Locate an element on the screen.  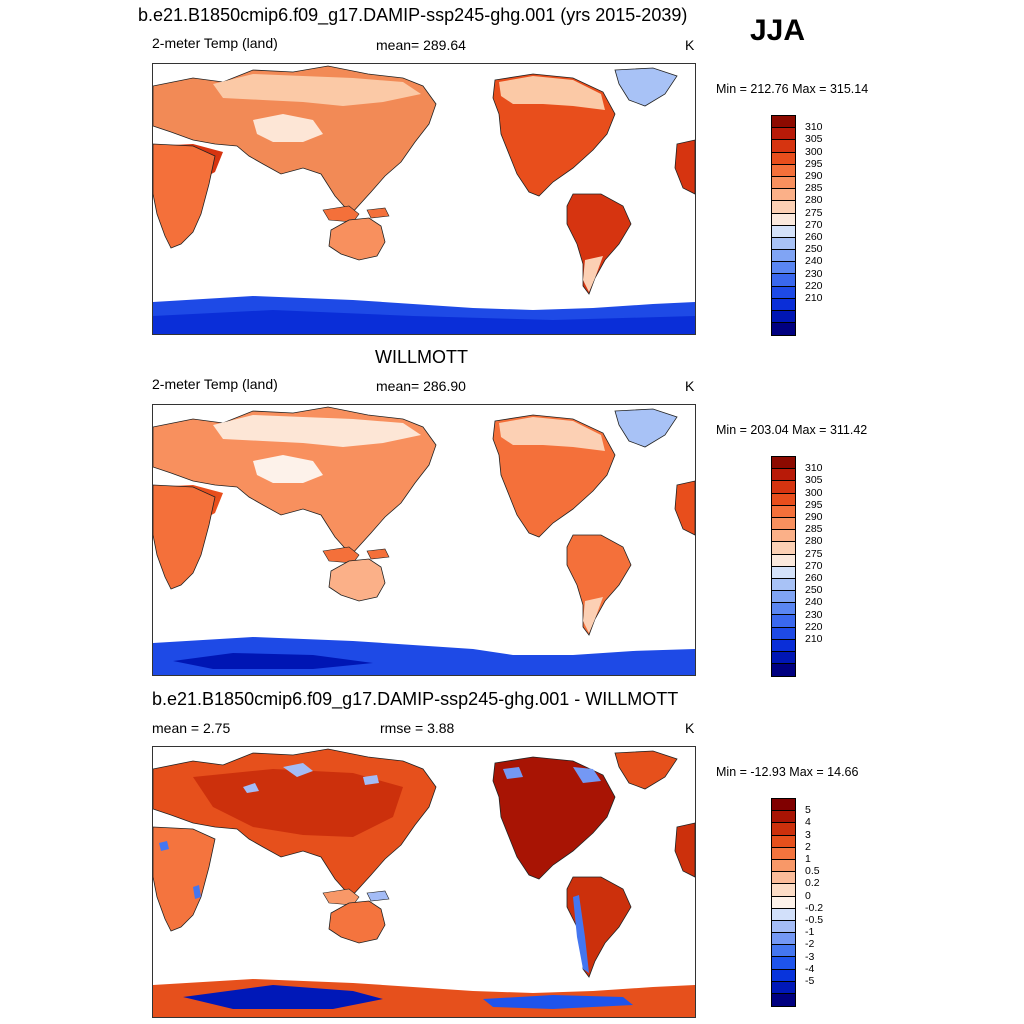
panel-2-title: WILLMOTT is located at coordinates (421, 357).